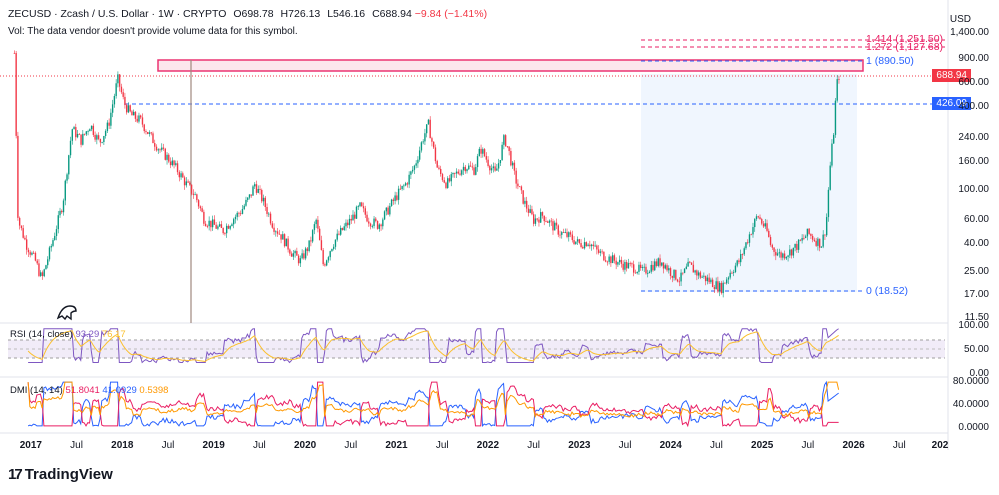 This screenshot has width=999, height=495. Describe the element at coordinates (68, 474) in the screenshot. I see `brand-name: TradingView` at that location.